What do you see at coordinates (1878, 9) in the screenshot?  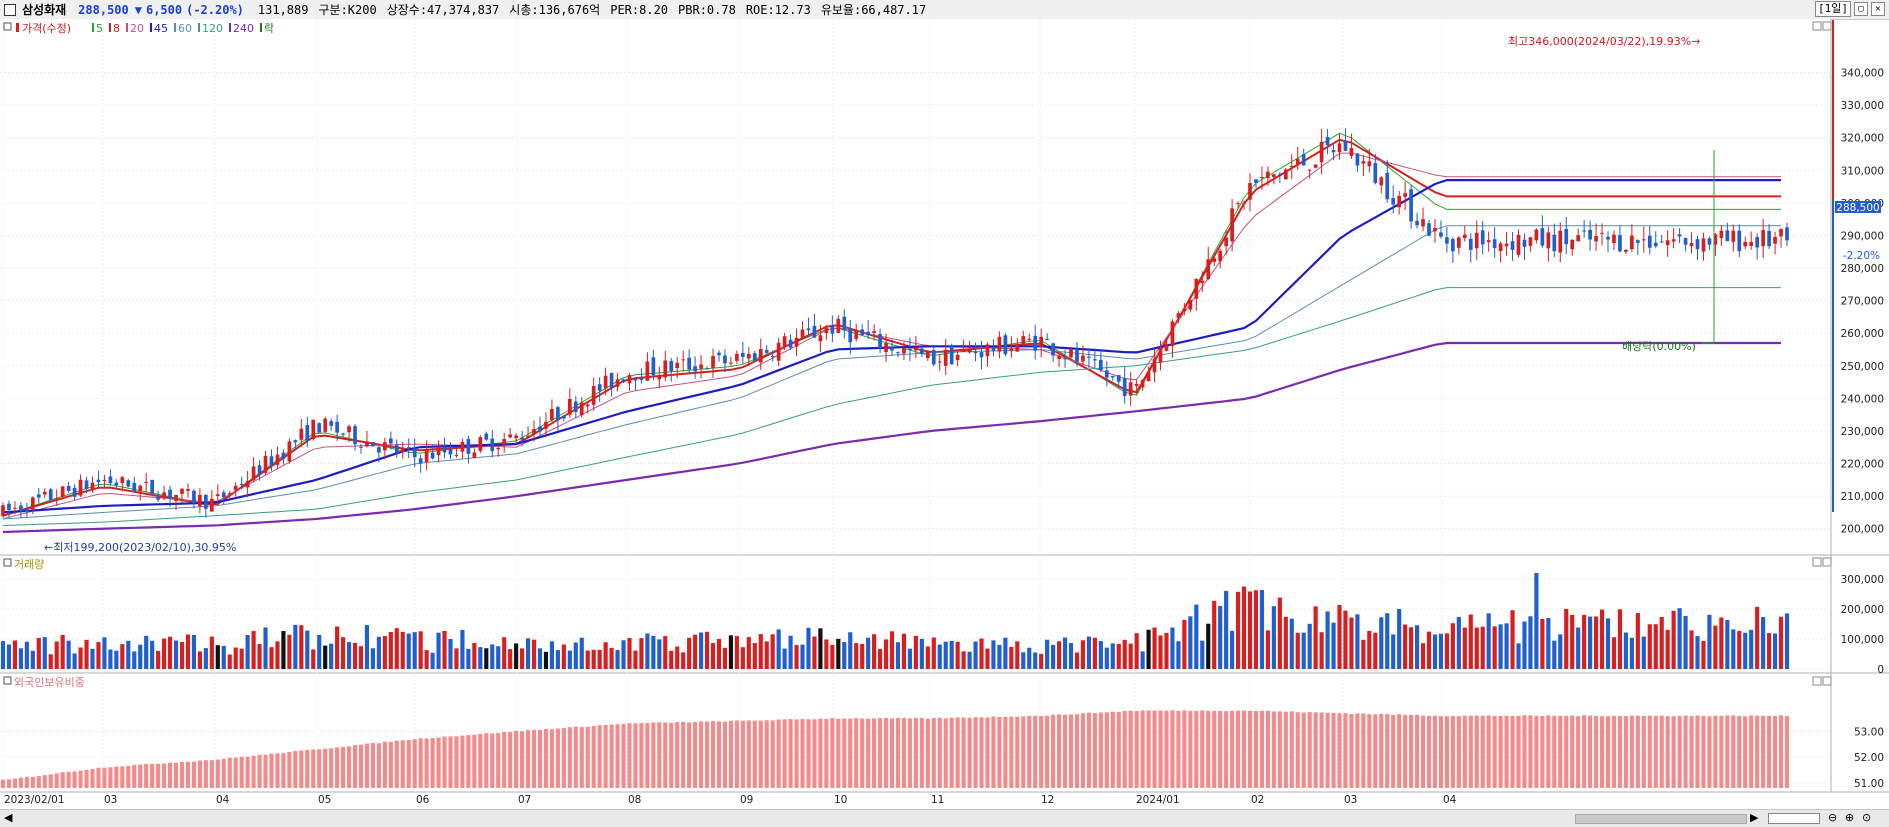 I see `close-icon: ✕` at bounding box center [1878, 9].